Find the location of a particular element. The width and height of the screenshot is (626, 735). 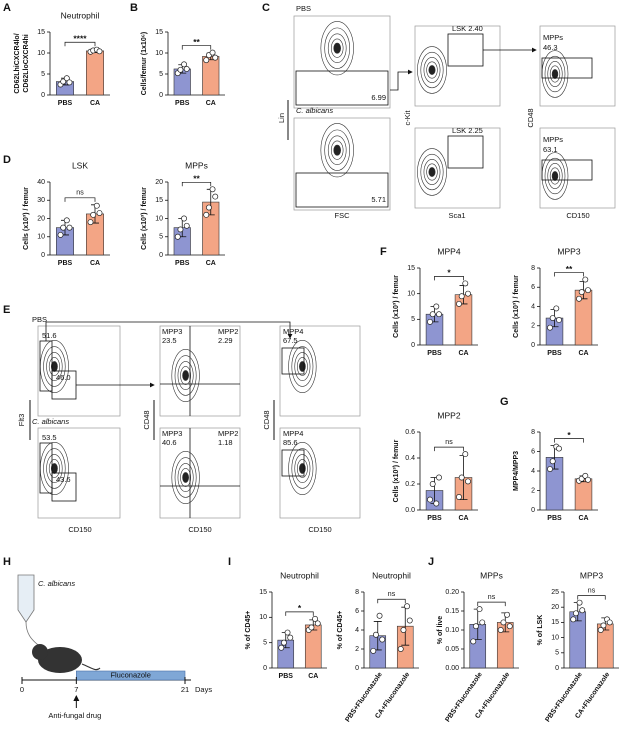

chart-title: MPP2 is located at coordinates (448, 415).